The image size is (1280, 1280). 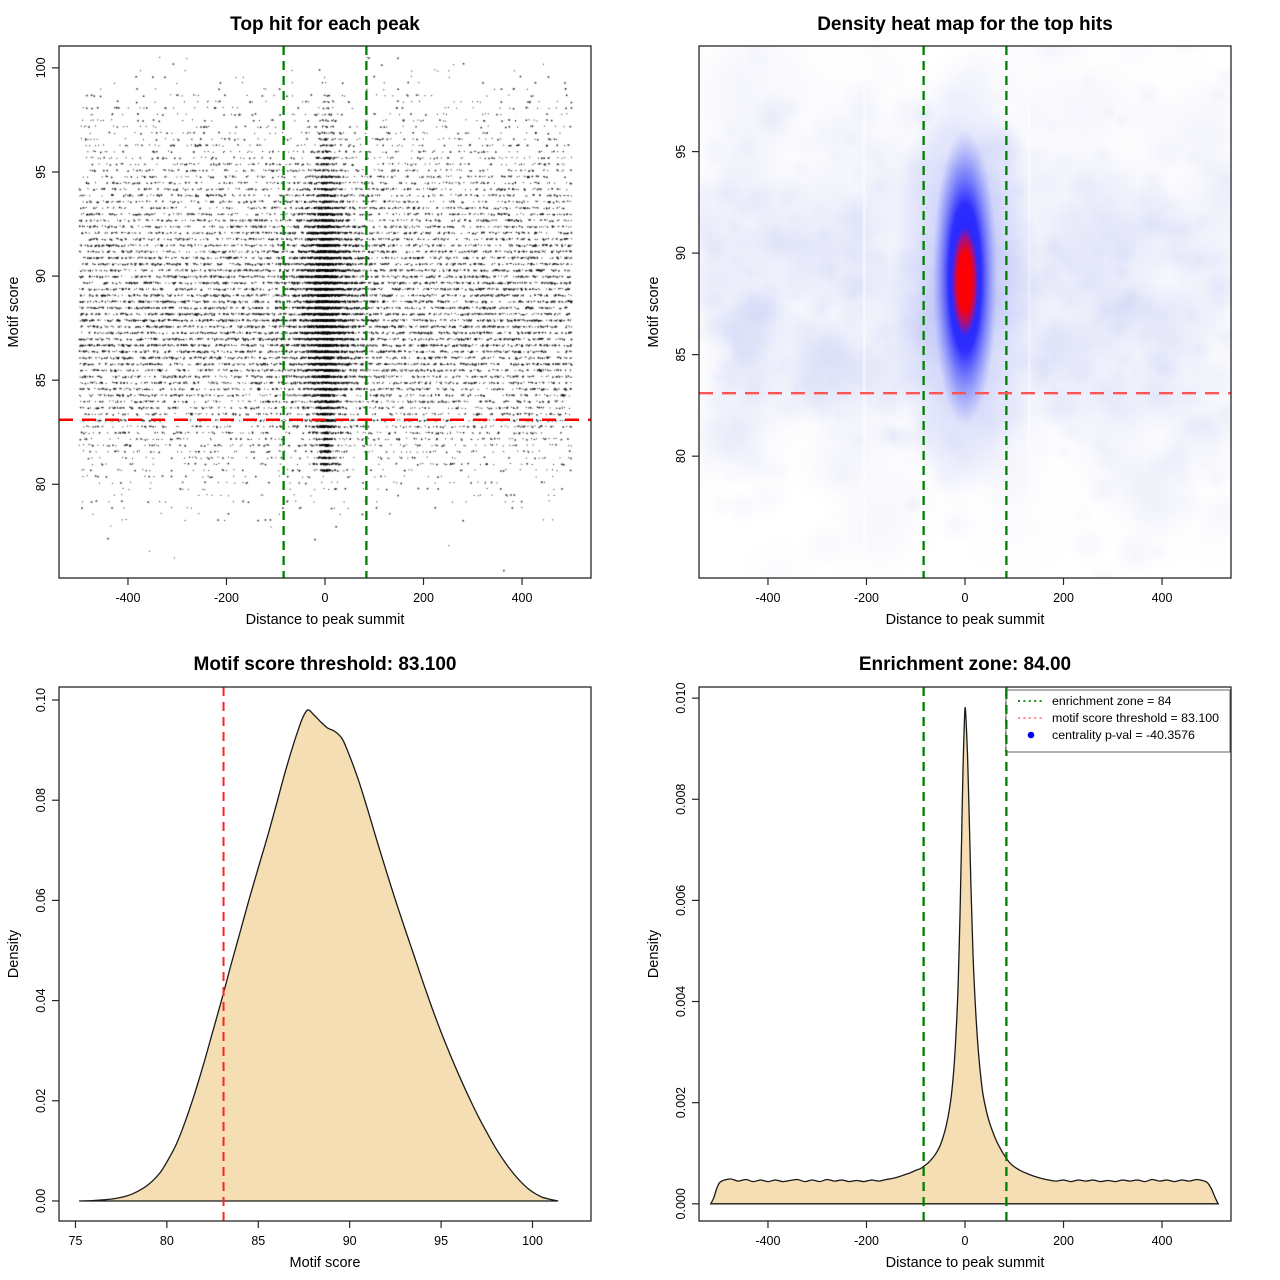 I want to click on y-tick-label: 100, so click(x=41, y=67).